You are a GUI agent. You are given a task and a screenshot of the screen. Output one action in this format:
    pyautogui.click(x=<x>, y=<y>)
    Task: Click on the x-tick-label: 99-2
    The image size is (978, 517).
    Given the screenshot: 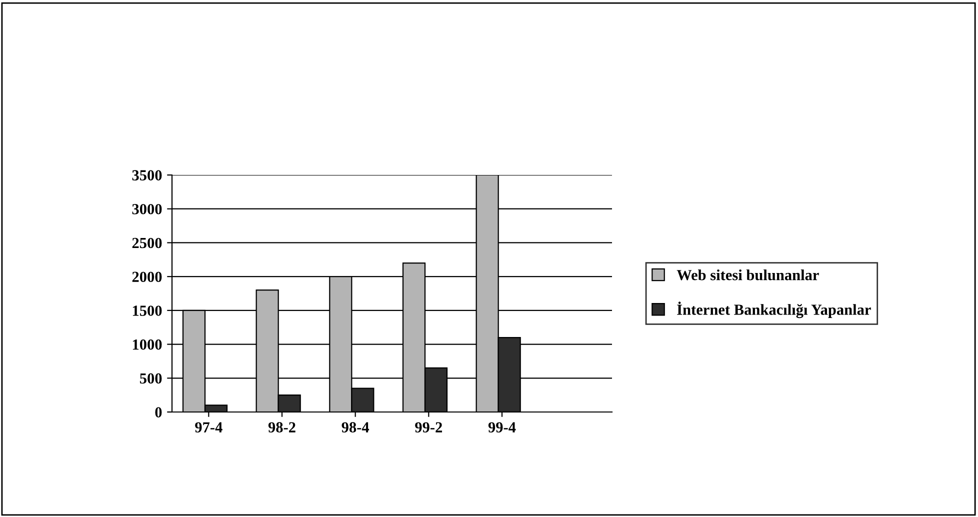 What is the action you would take?
    pyautogui.click(x=428, y=427)
    